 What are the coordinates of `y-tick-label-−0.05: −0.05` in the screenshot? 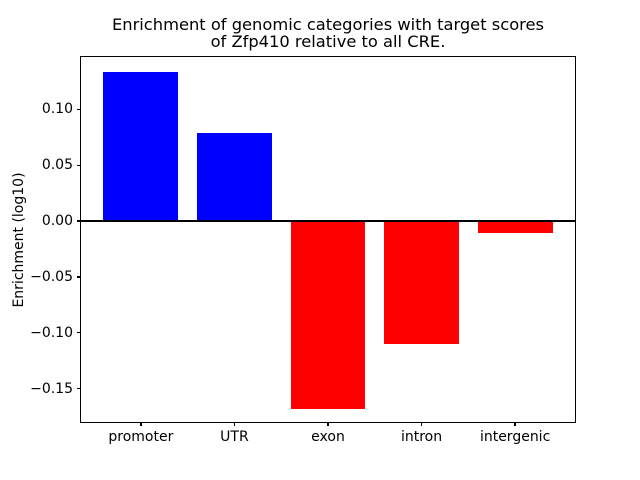 It's located at (51, 276).